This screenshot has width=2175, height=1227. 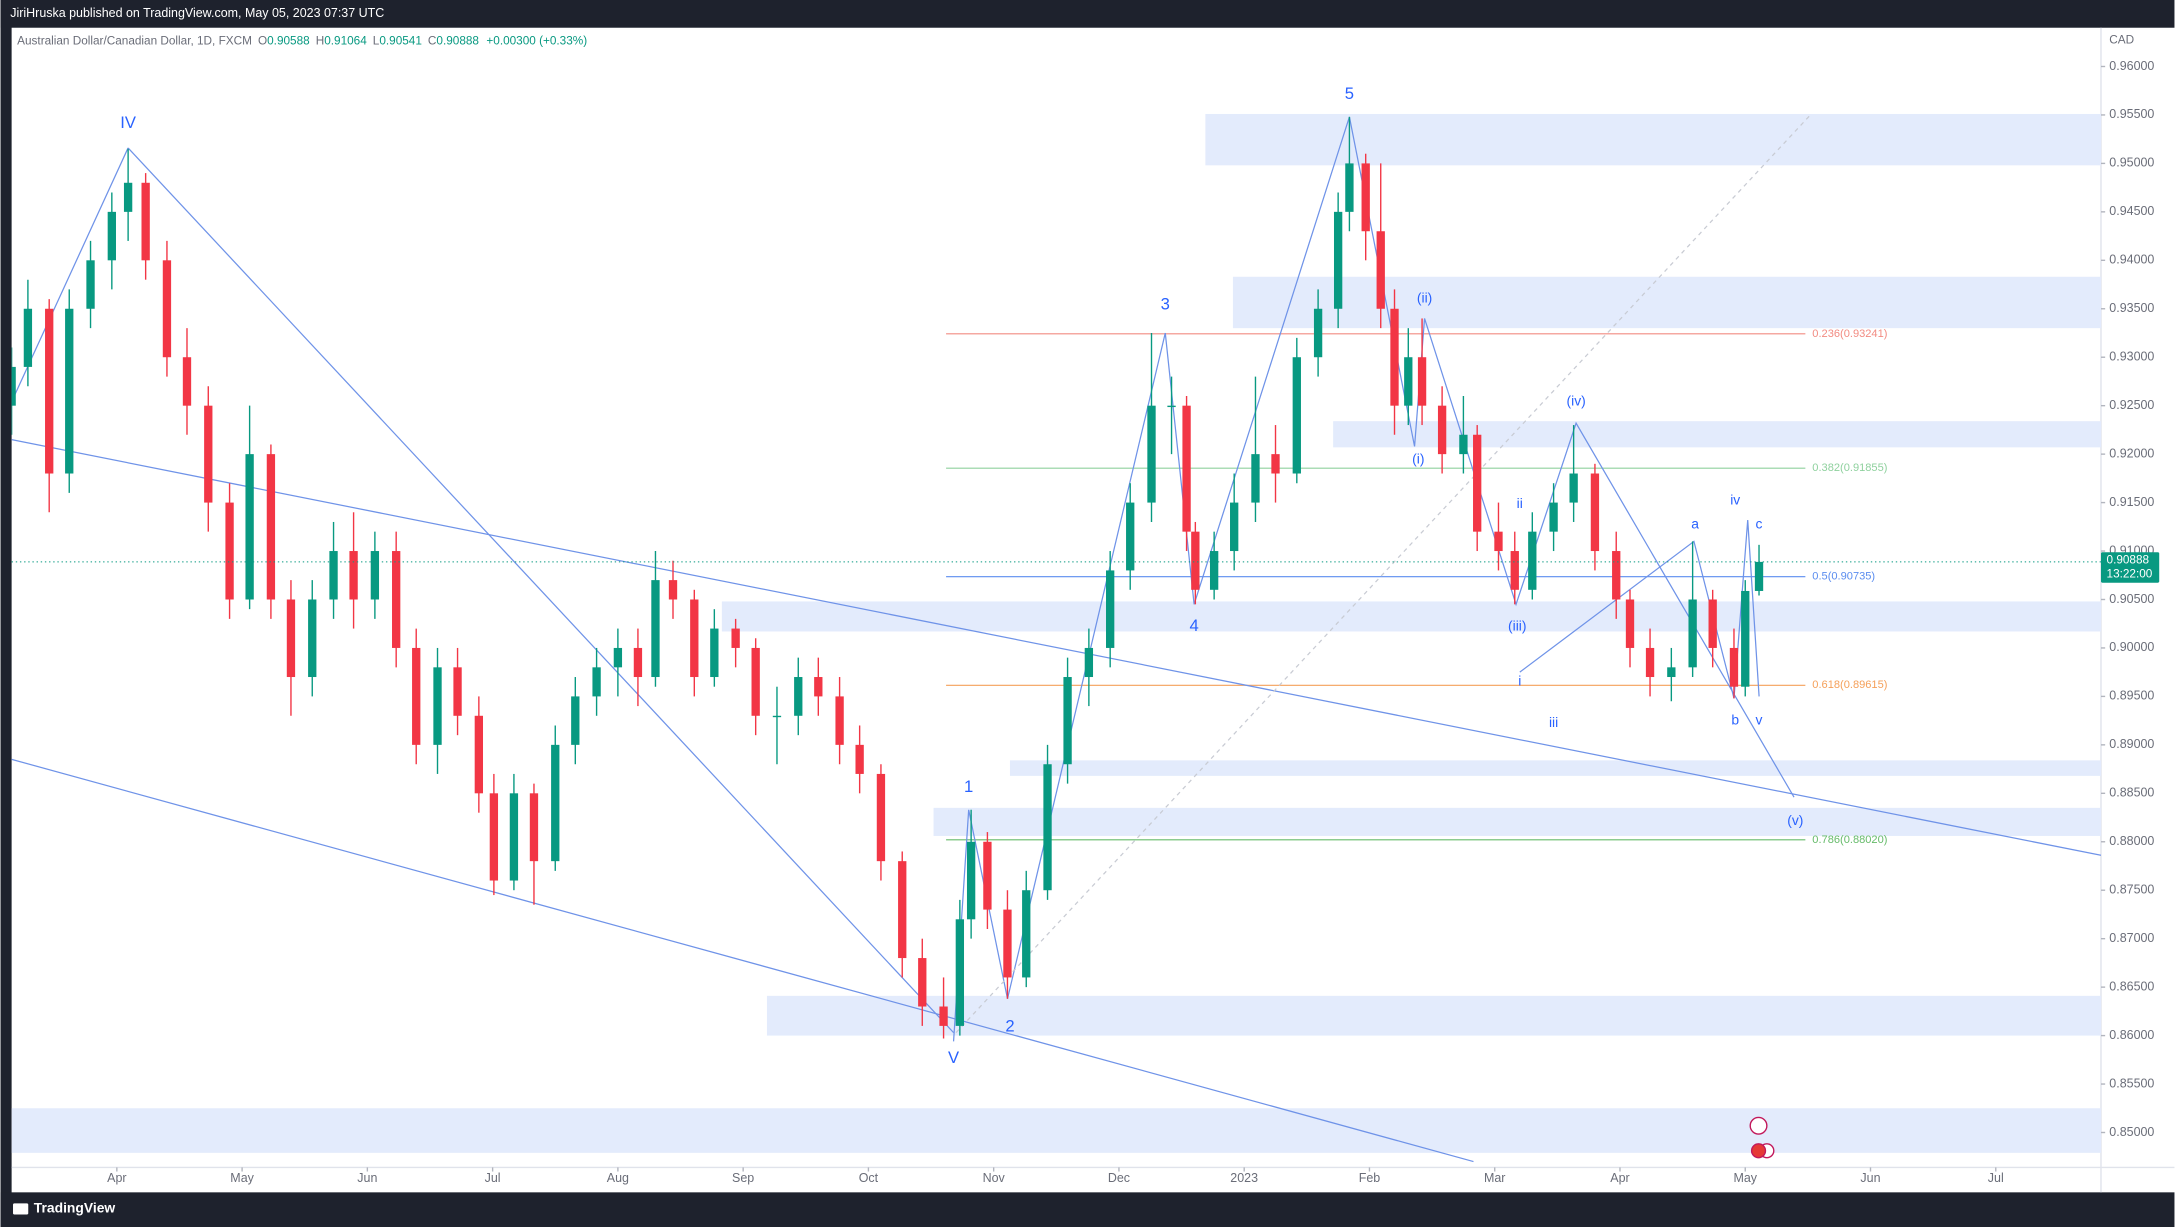 What do you see at coordinates (1735, 499) in the screenshot?
I see `wave-label: iv` at bounding box center [1735, 499].